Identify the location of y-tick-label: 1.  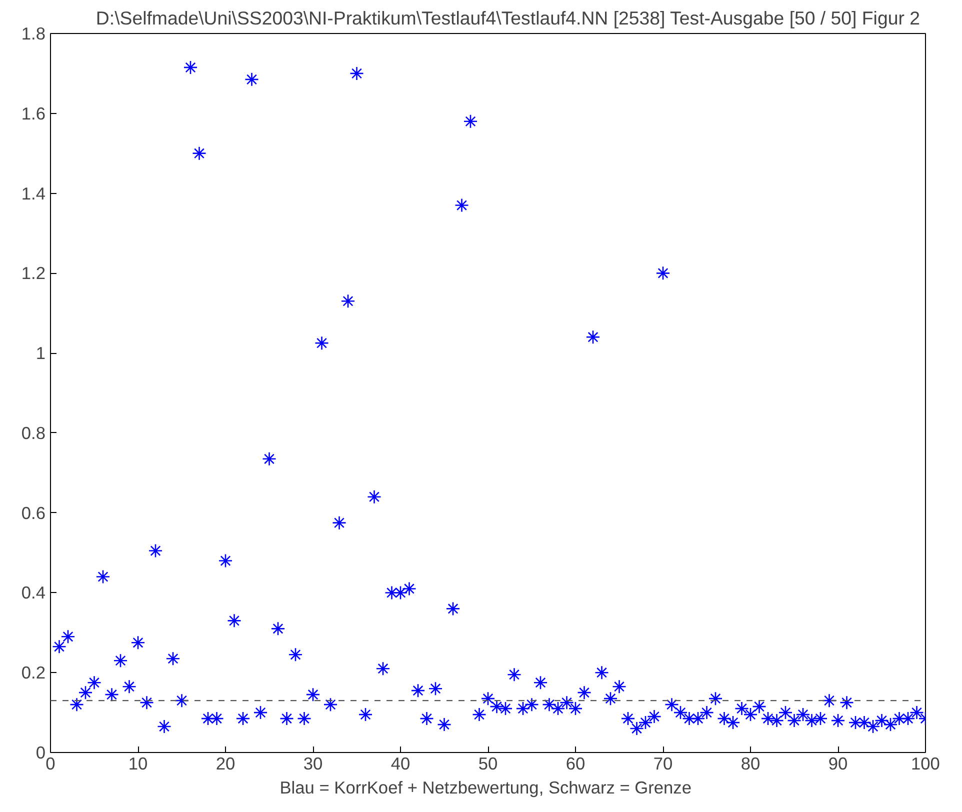
(41, 353).